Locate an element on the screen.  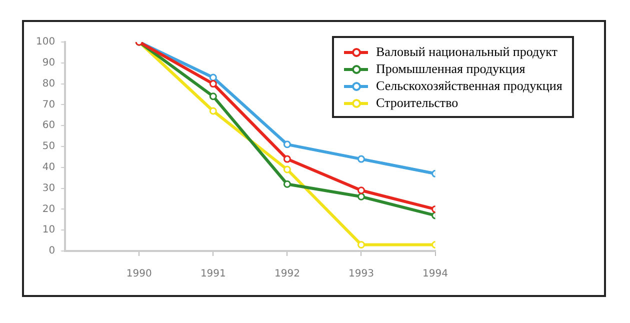
y-tick-label: 100 is located at coordinates (46, 42).